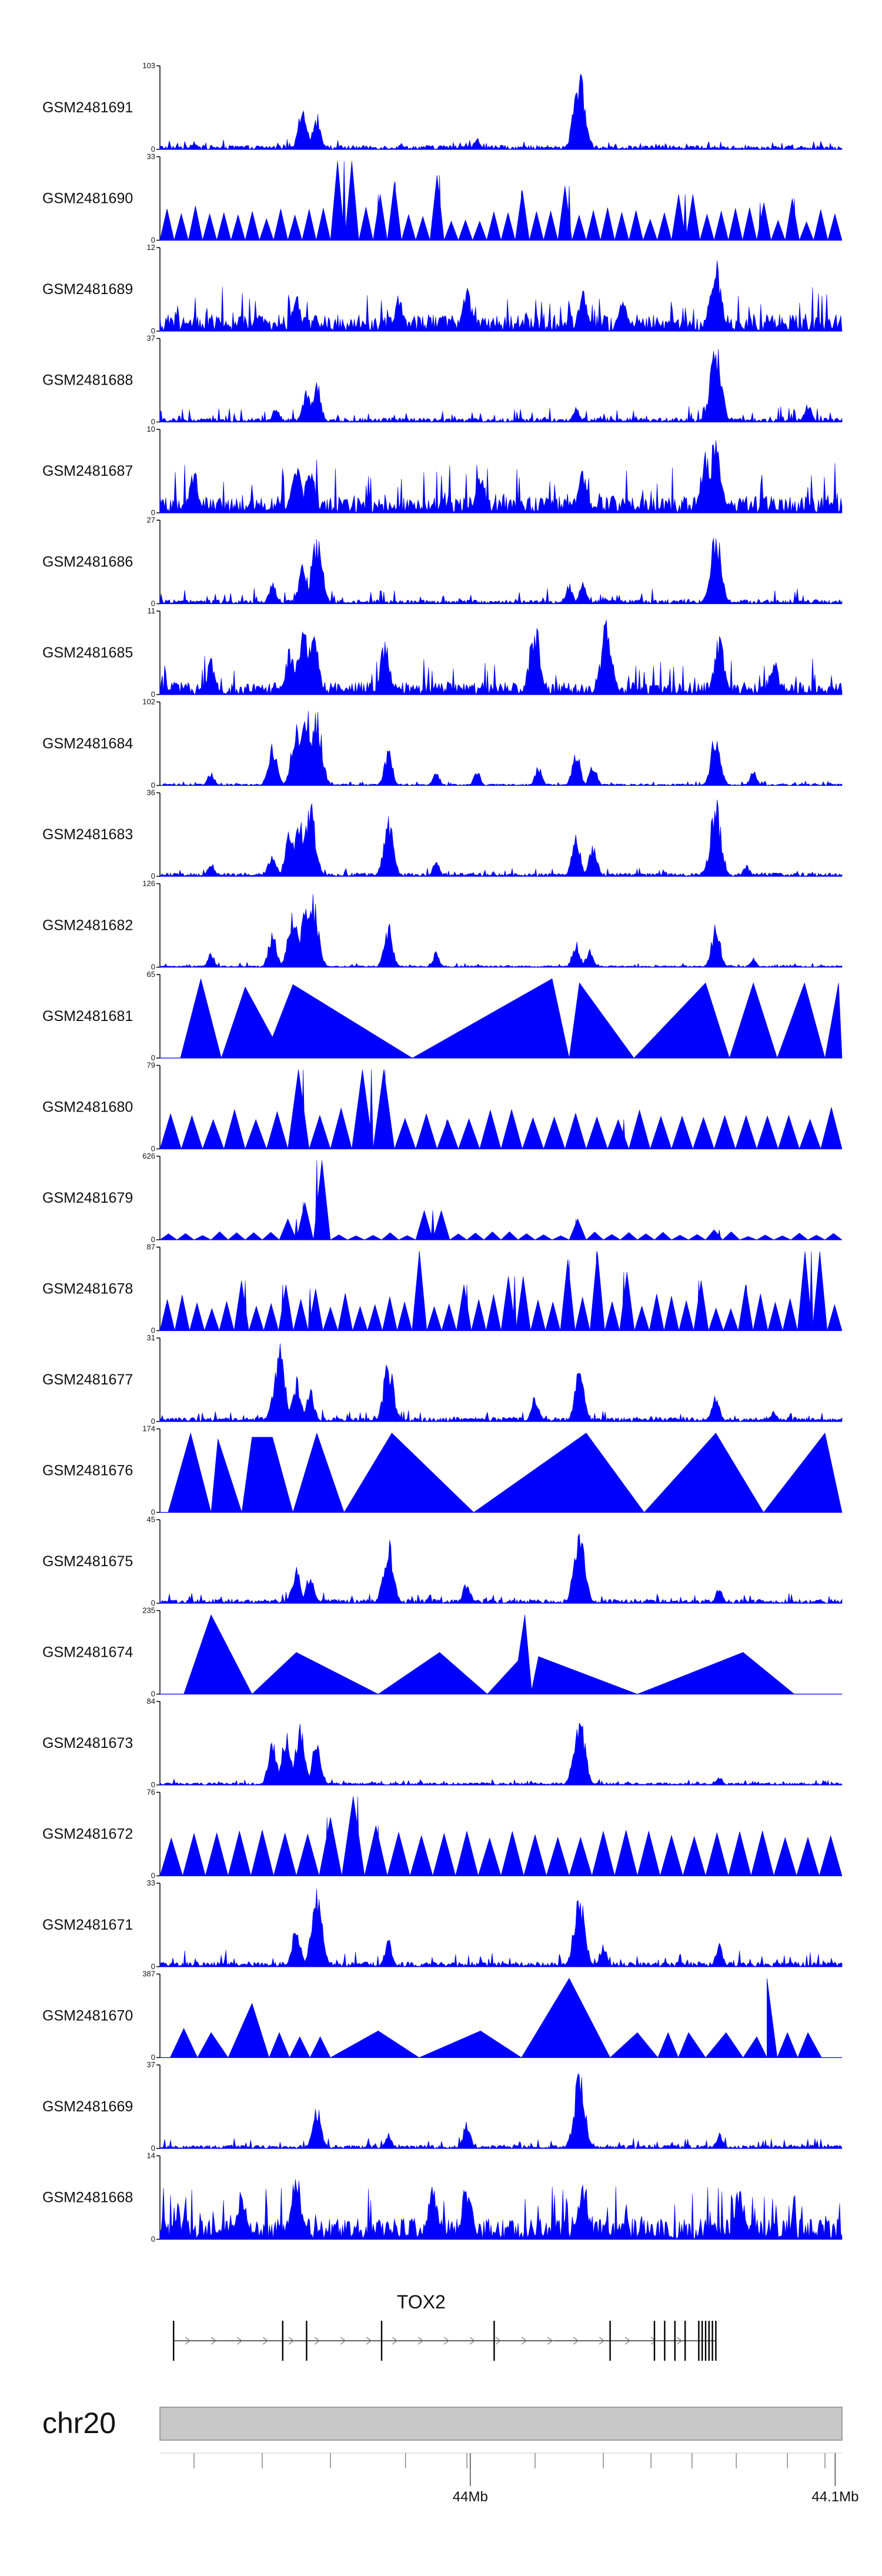  What do you see at coordinates (834, 2497) in the screenshot?
I see `x-tick-label-44-1mb: 44.1Mb` at bounding box center [834, 2497].